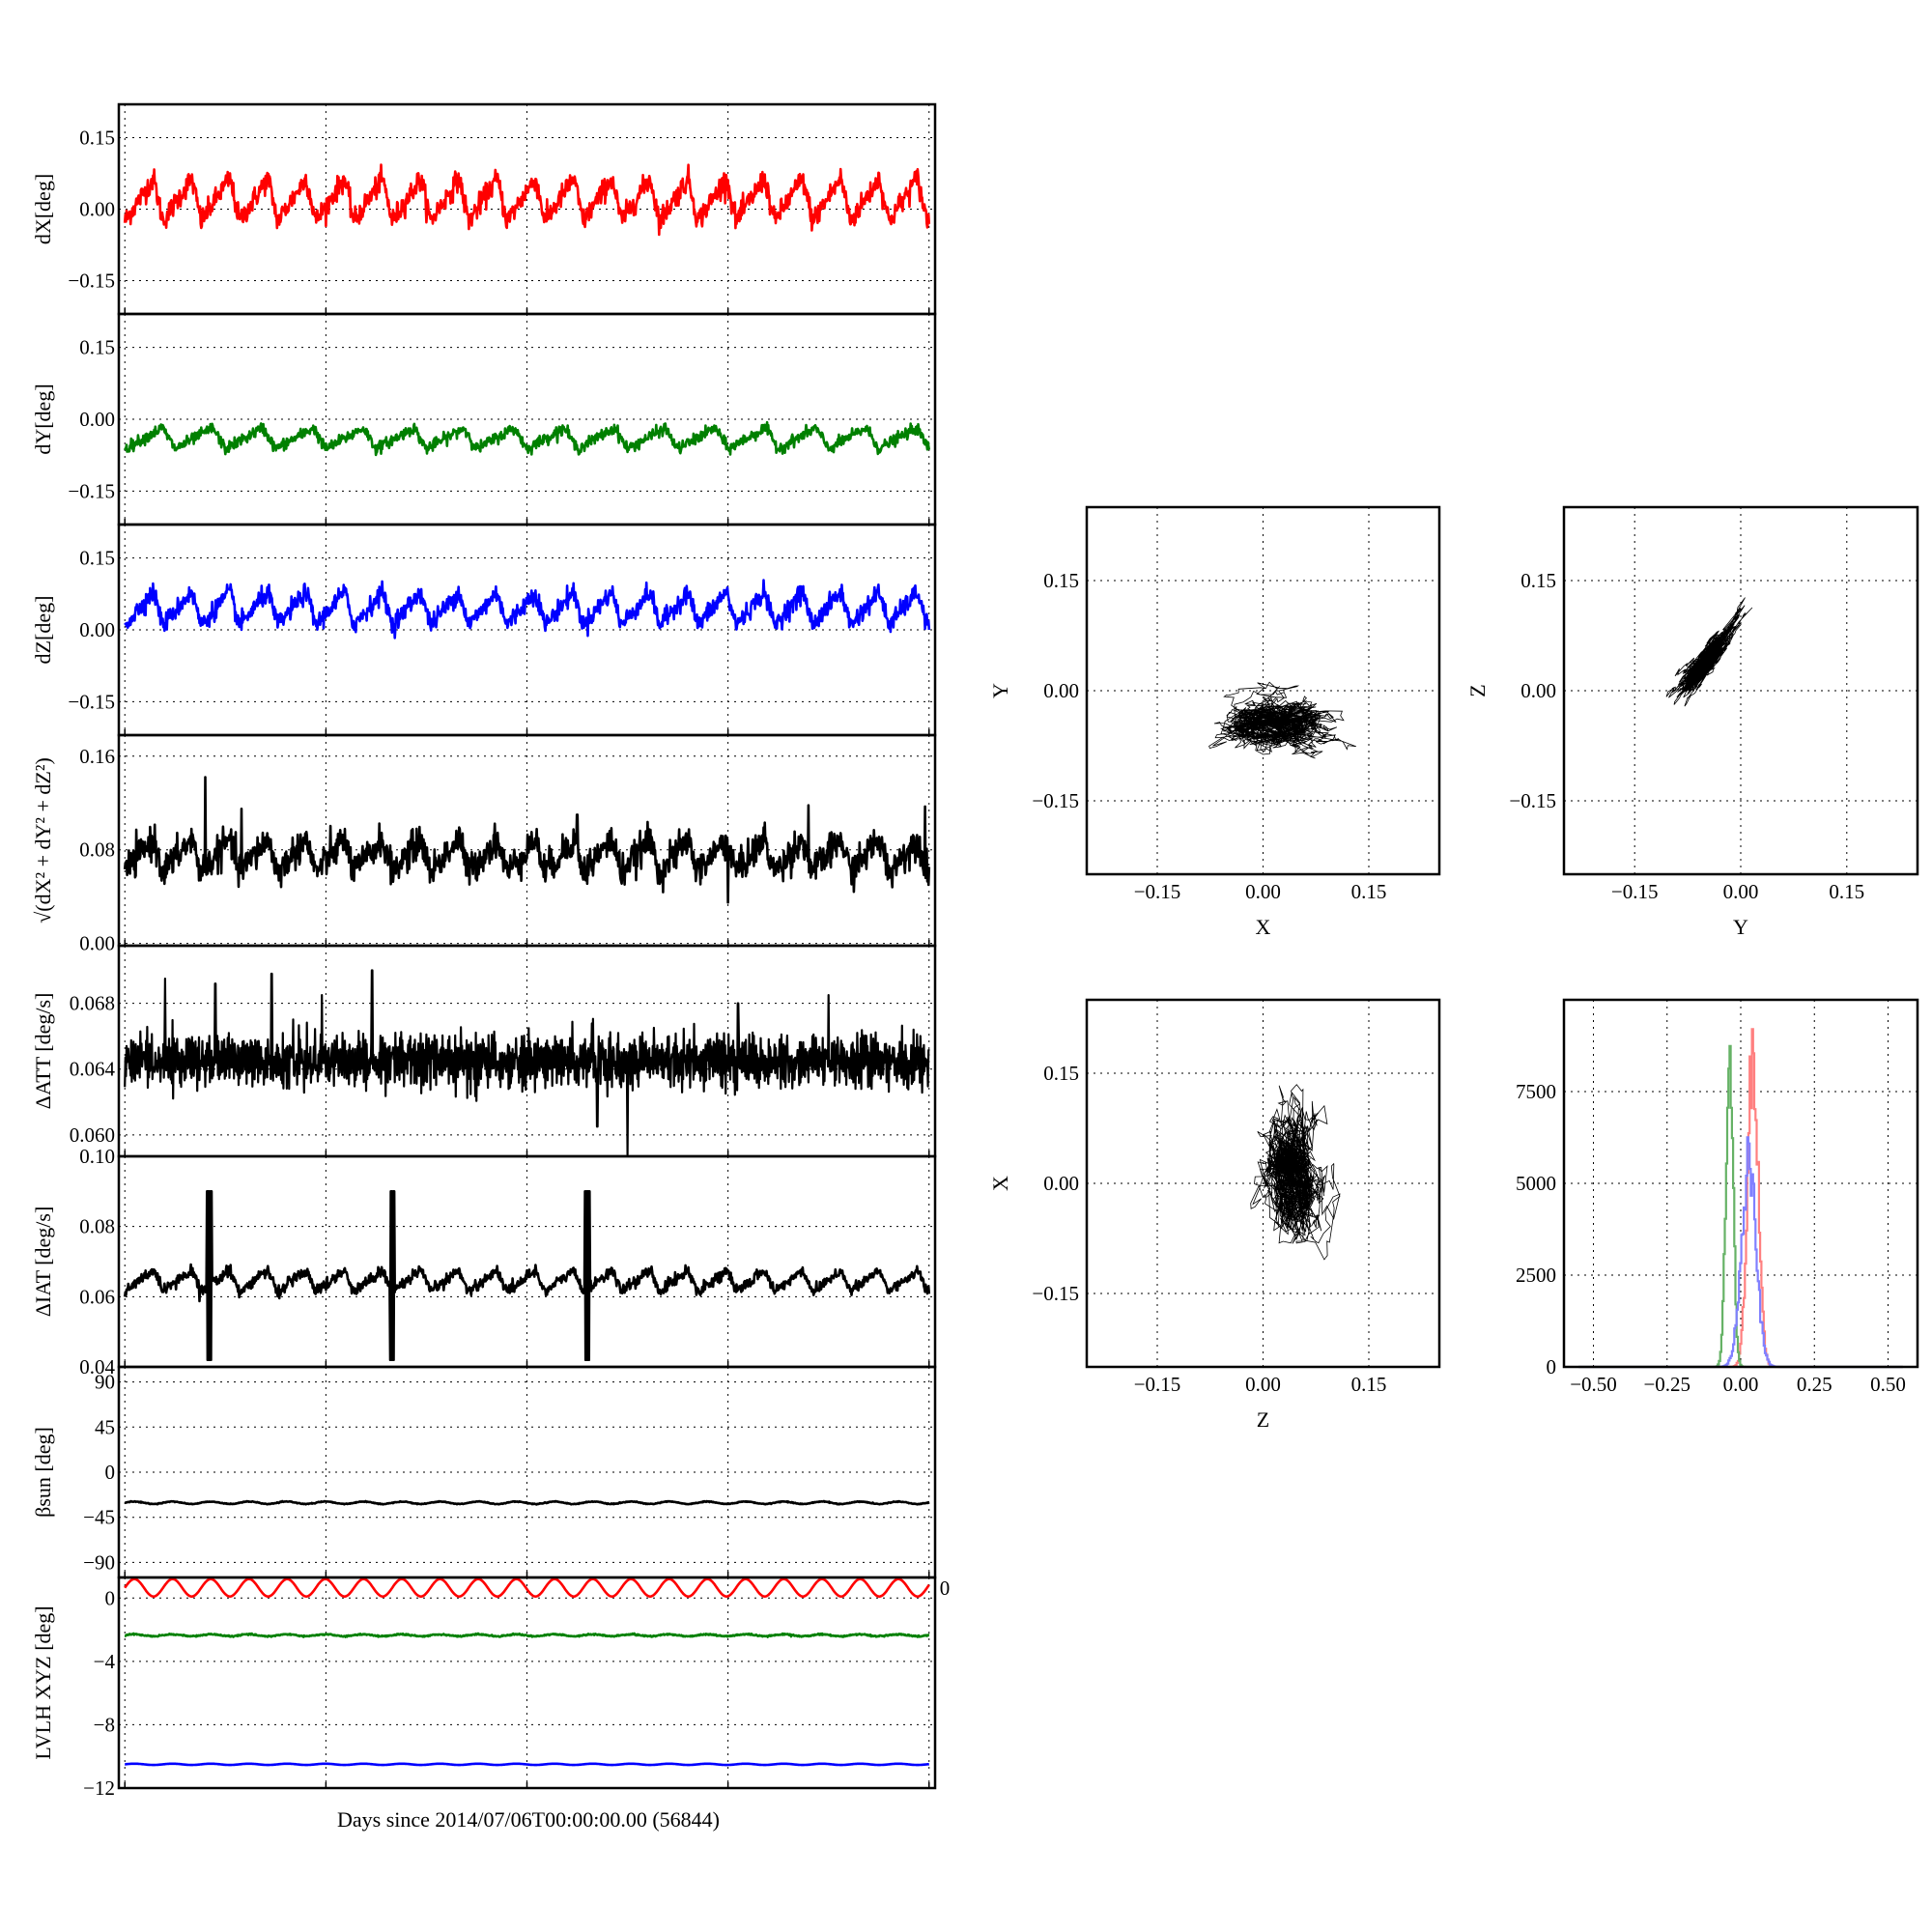 The width and height of the screenshot is (1932, 1932). I want to click on scatter-panel-YZ: −0.15 0.15 0.00 0.00 0.15 −0.15 Y Z, so click(1692, 722).